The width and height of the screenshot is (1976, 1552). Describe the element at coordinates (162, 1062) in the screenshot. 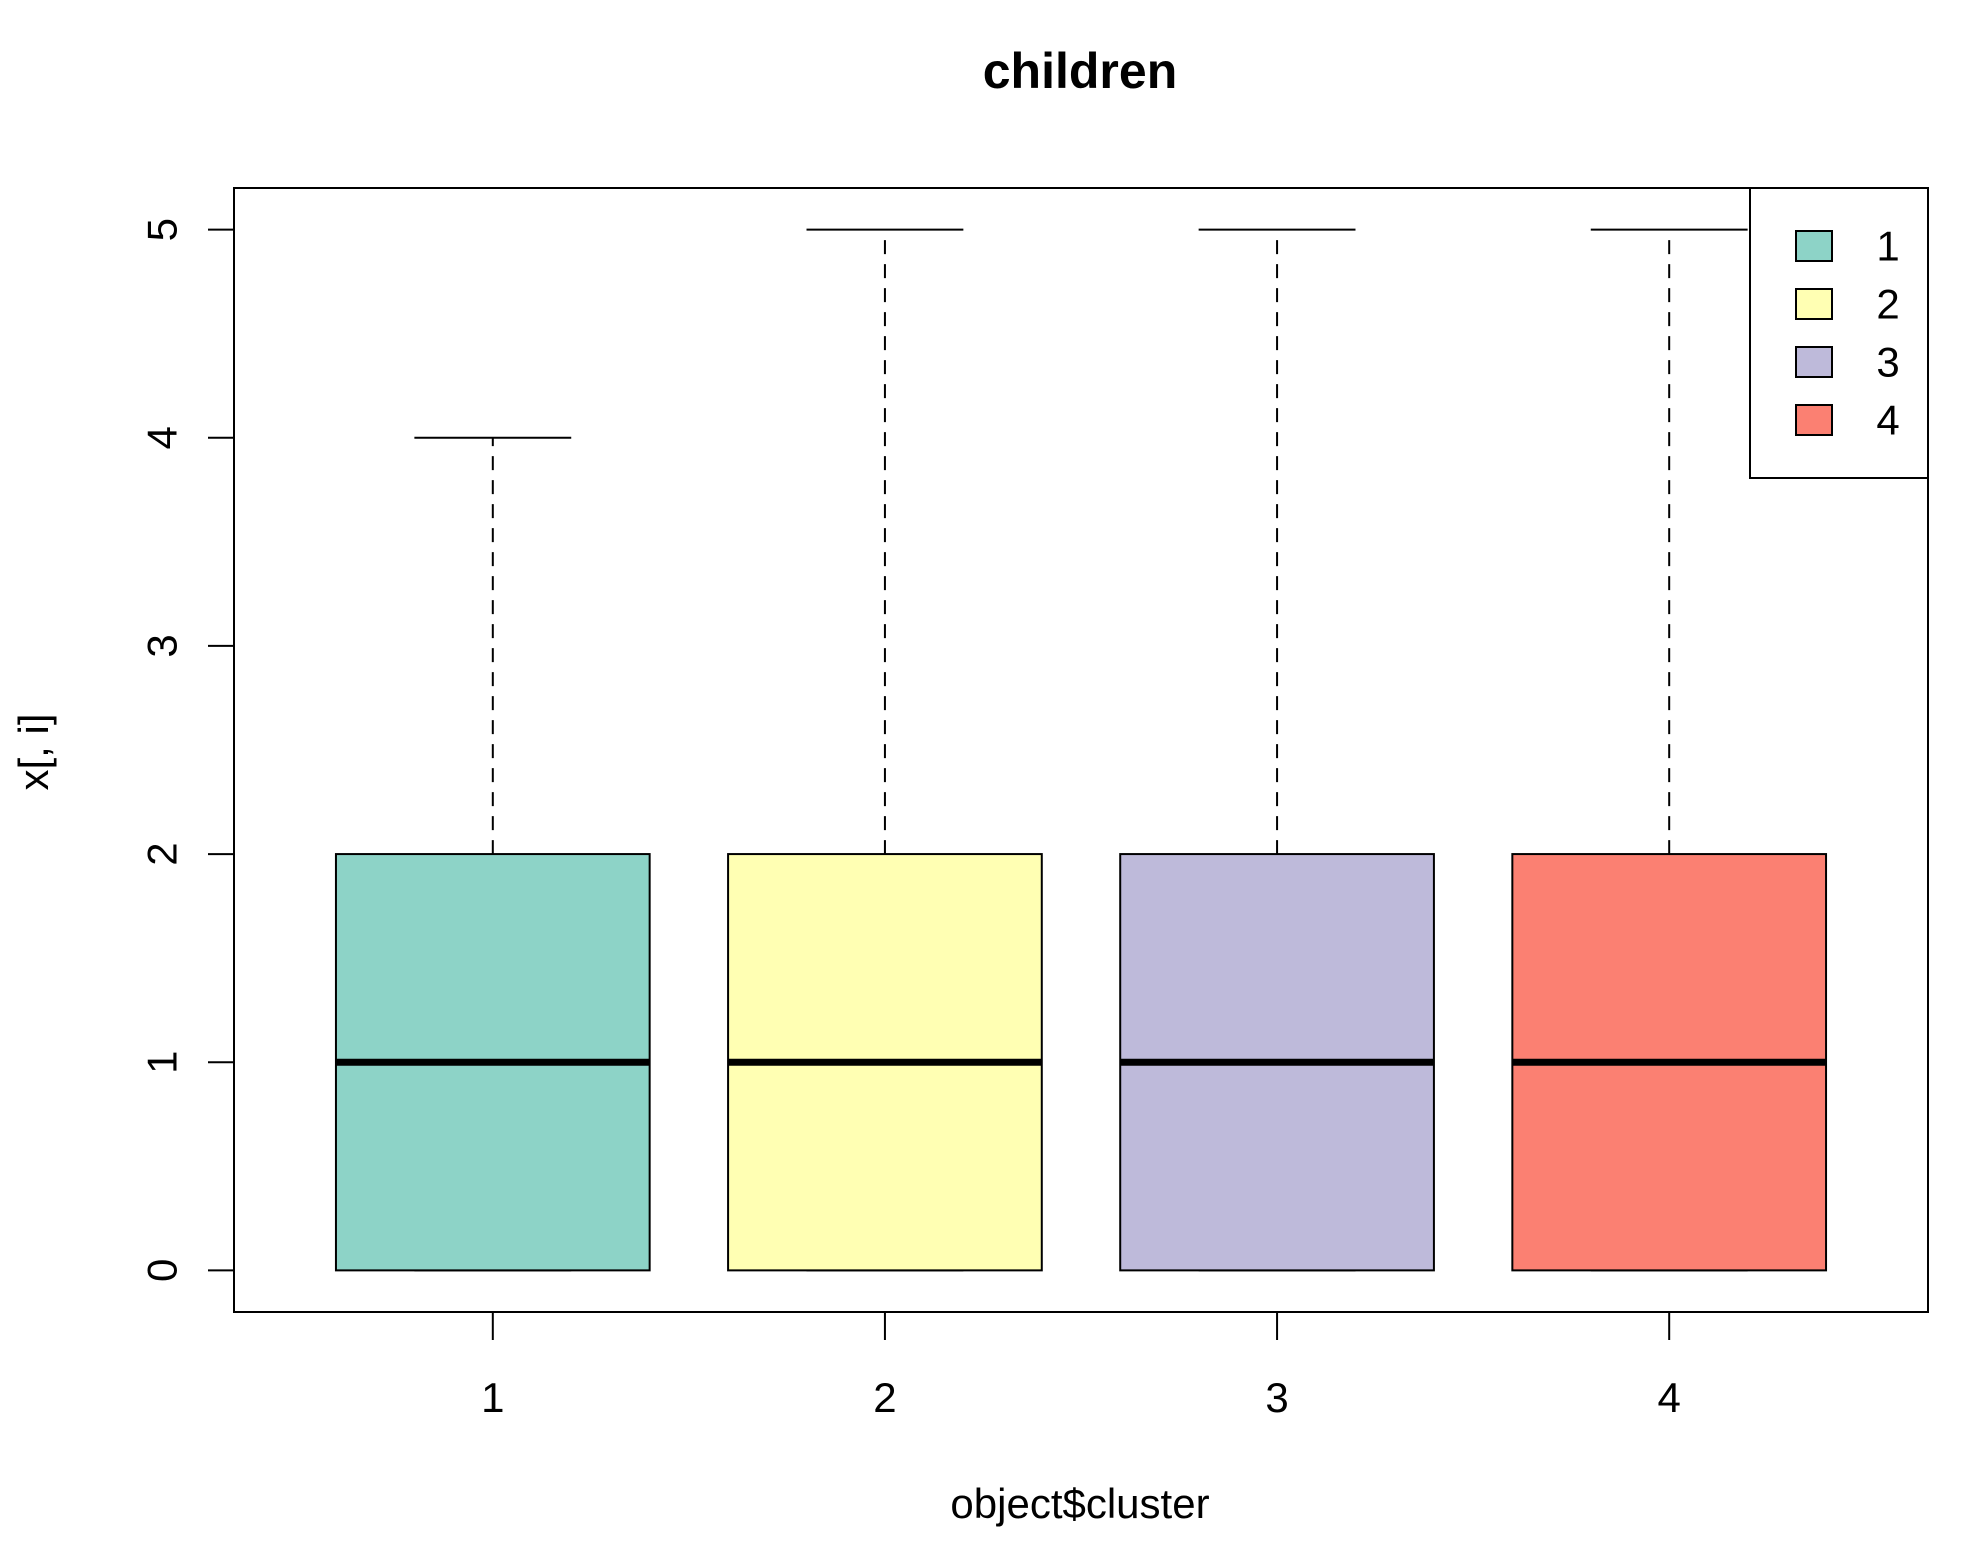

I see `y-tick-label: 1` at that location.